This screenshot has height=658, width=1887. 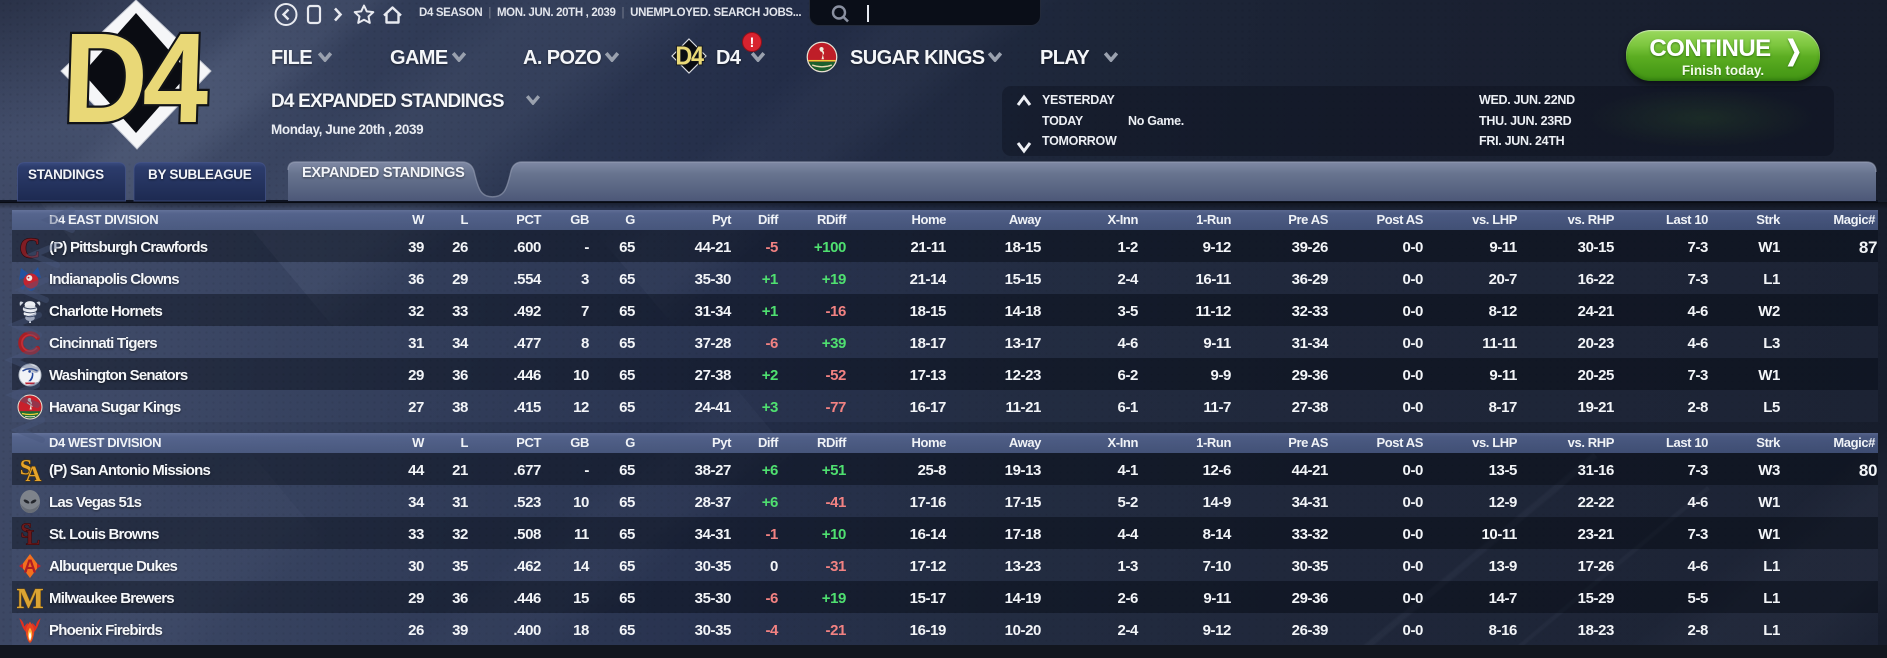 I want to click on svg-text: C, so click(x=30, y=247).